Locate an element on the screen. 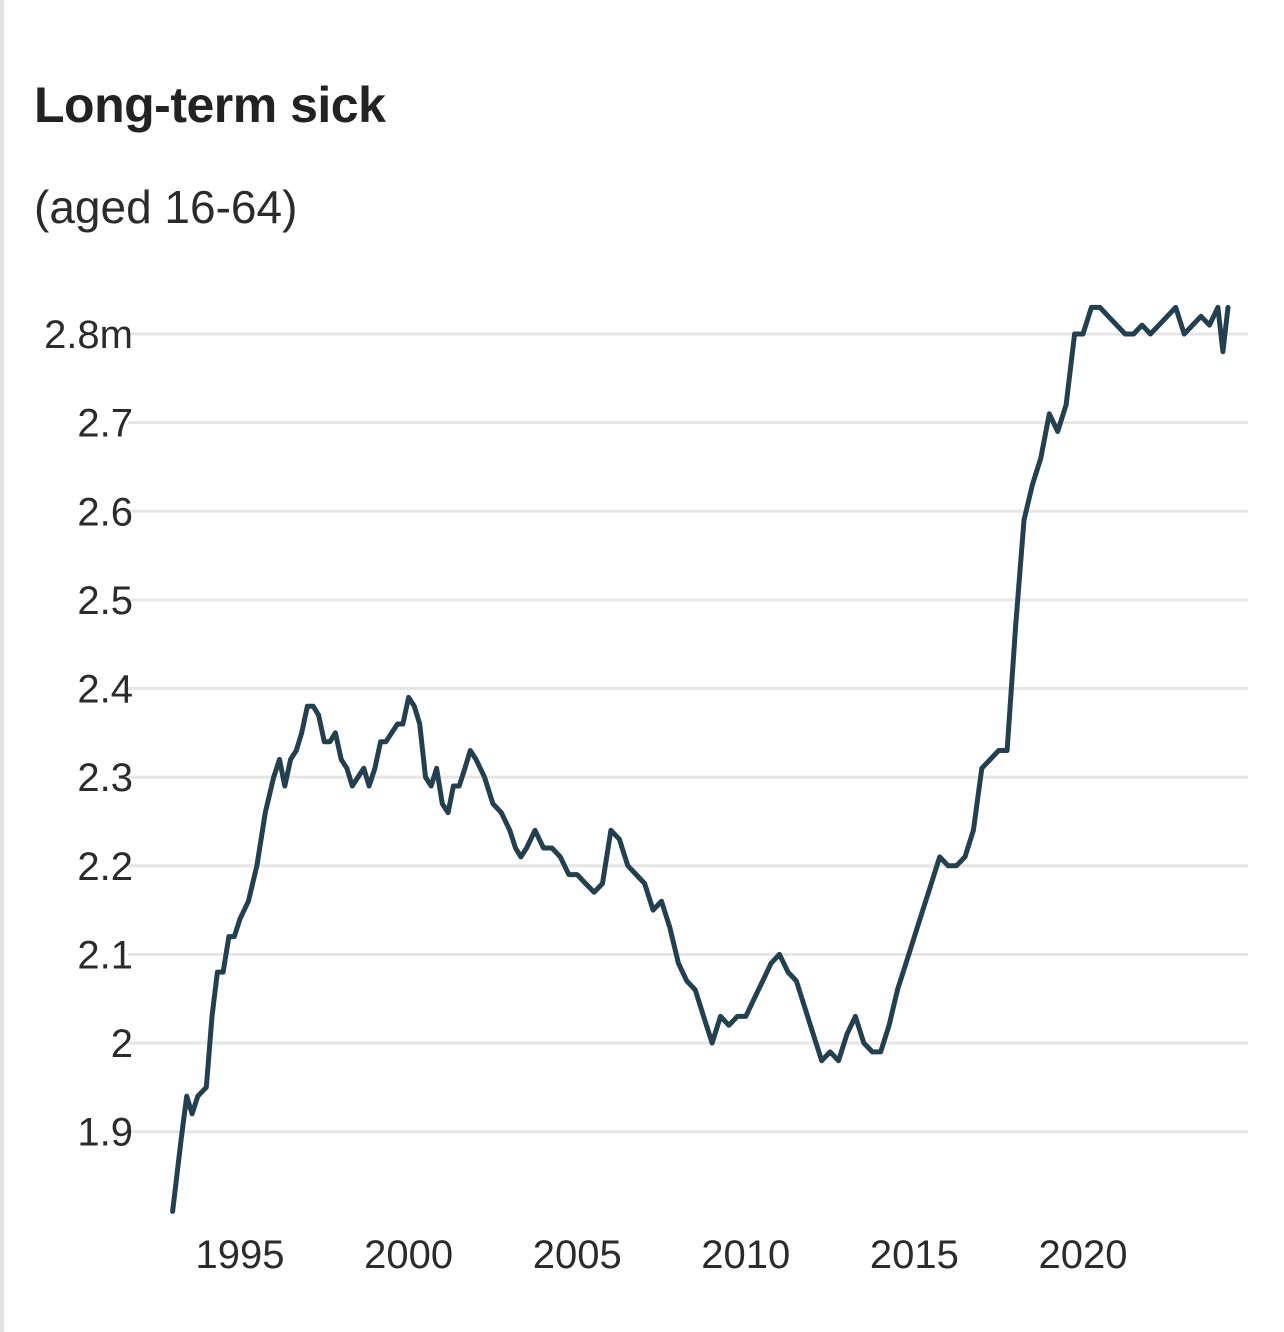  y-tick-label: 2.1 is located at coordinates (105, 955).